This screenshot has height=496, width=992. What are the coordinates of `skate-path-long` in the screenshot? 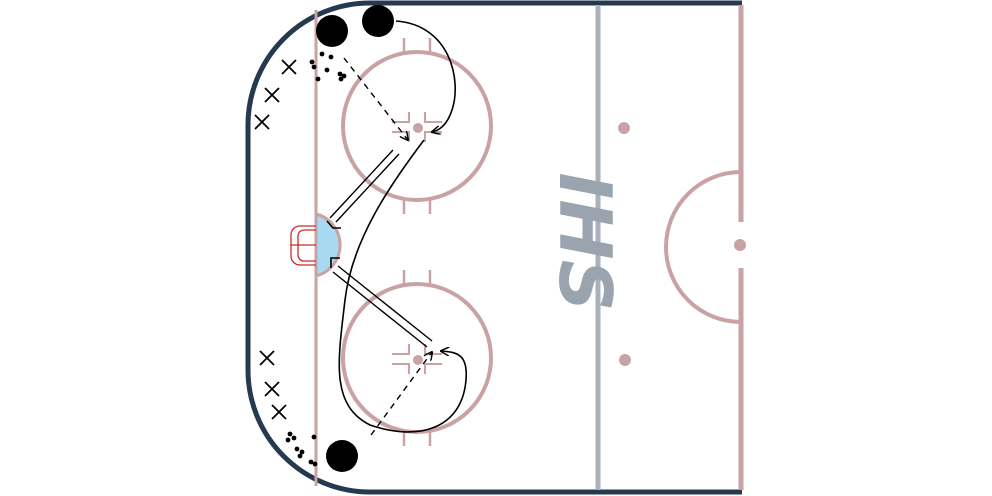 It's located at (402, 286).